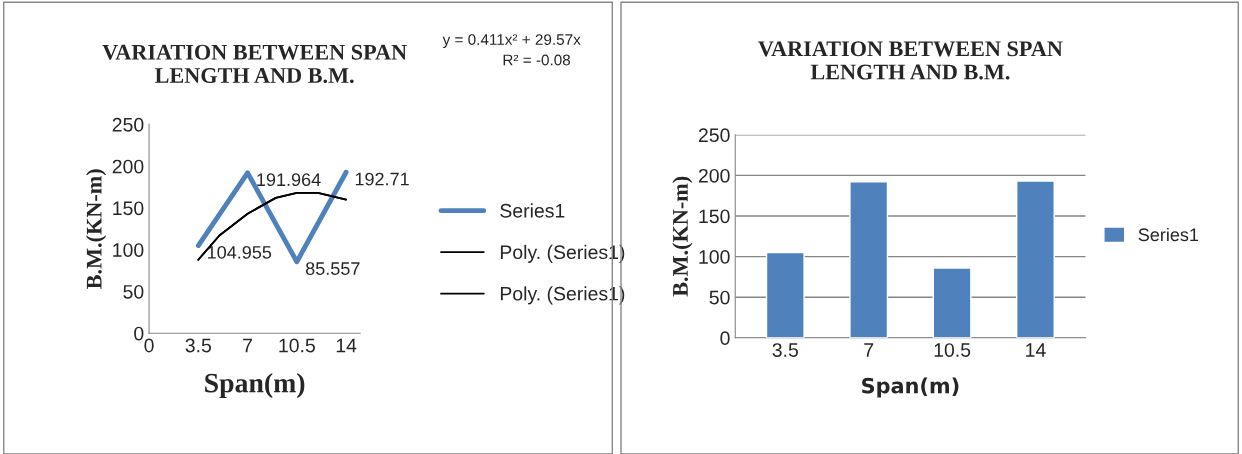  I want to click on y-tick-label: 0, so click(139, 333).